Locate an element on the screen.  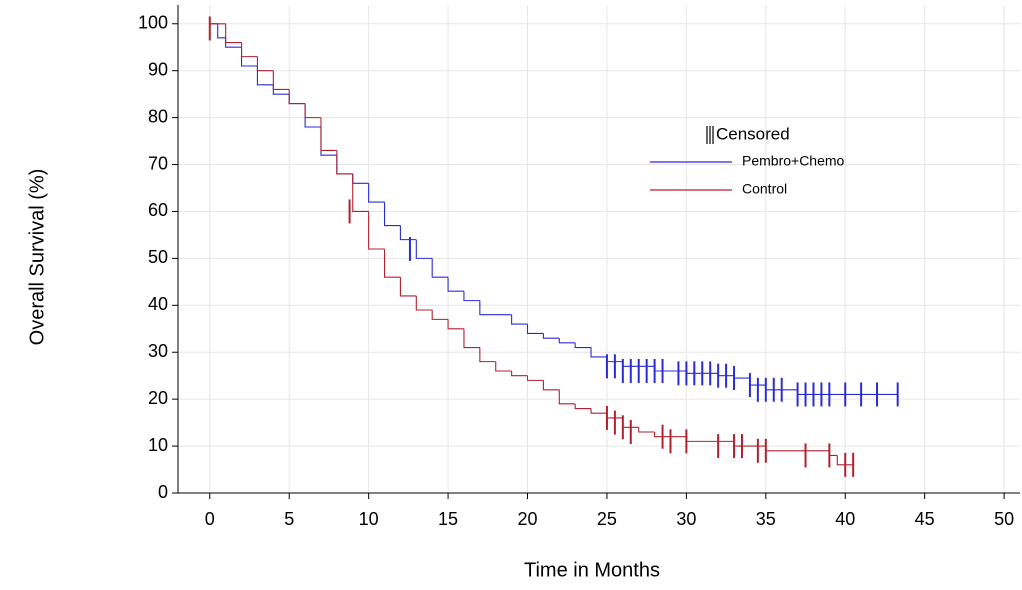
x-tick-label: 50 is located at coordinates (1004, 519).